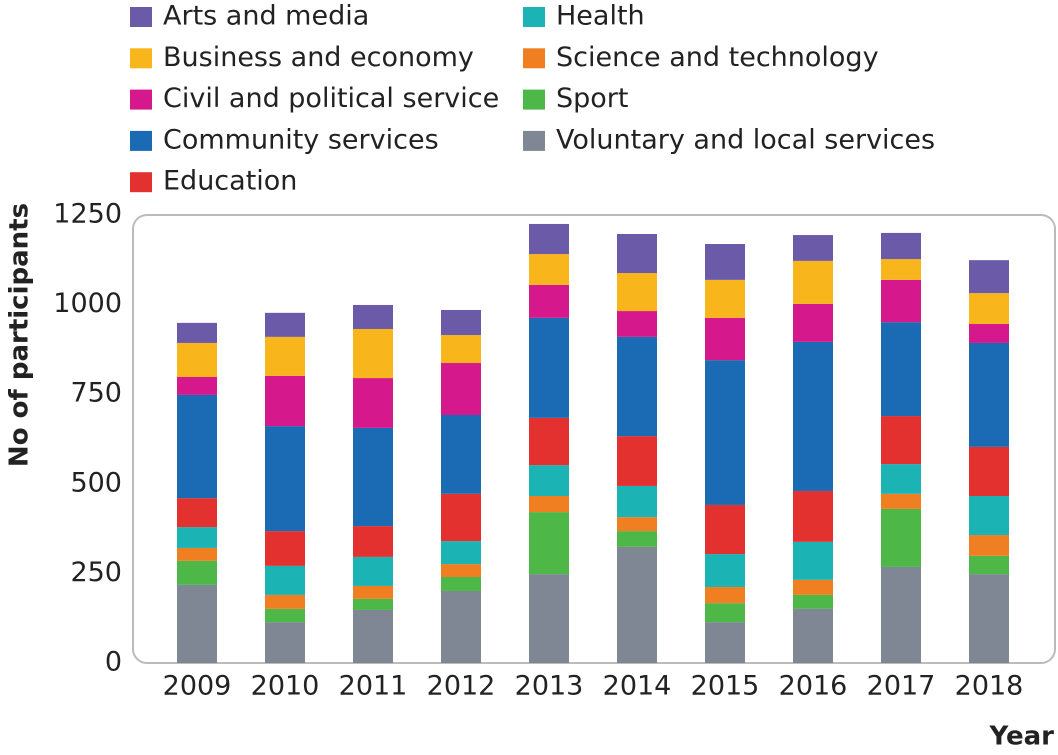 The height and width of the screenshot is (755, 1058). Describe the element at coordinates (989, 686) in the screenshot. I see `x-tick-label: 2018` at that location.